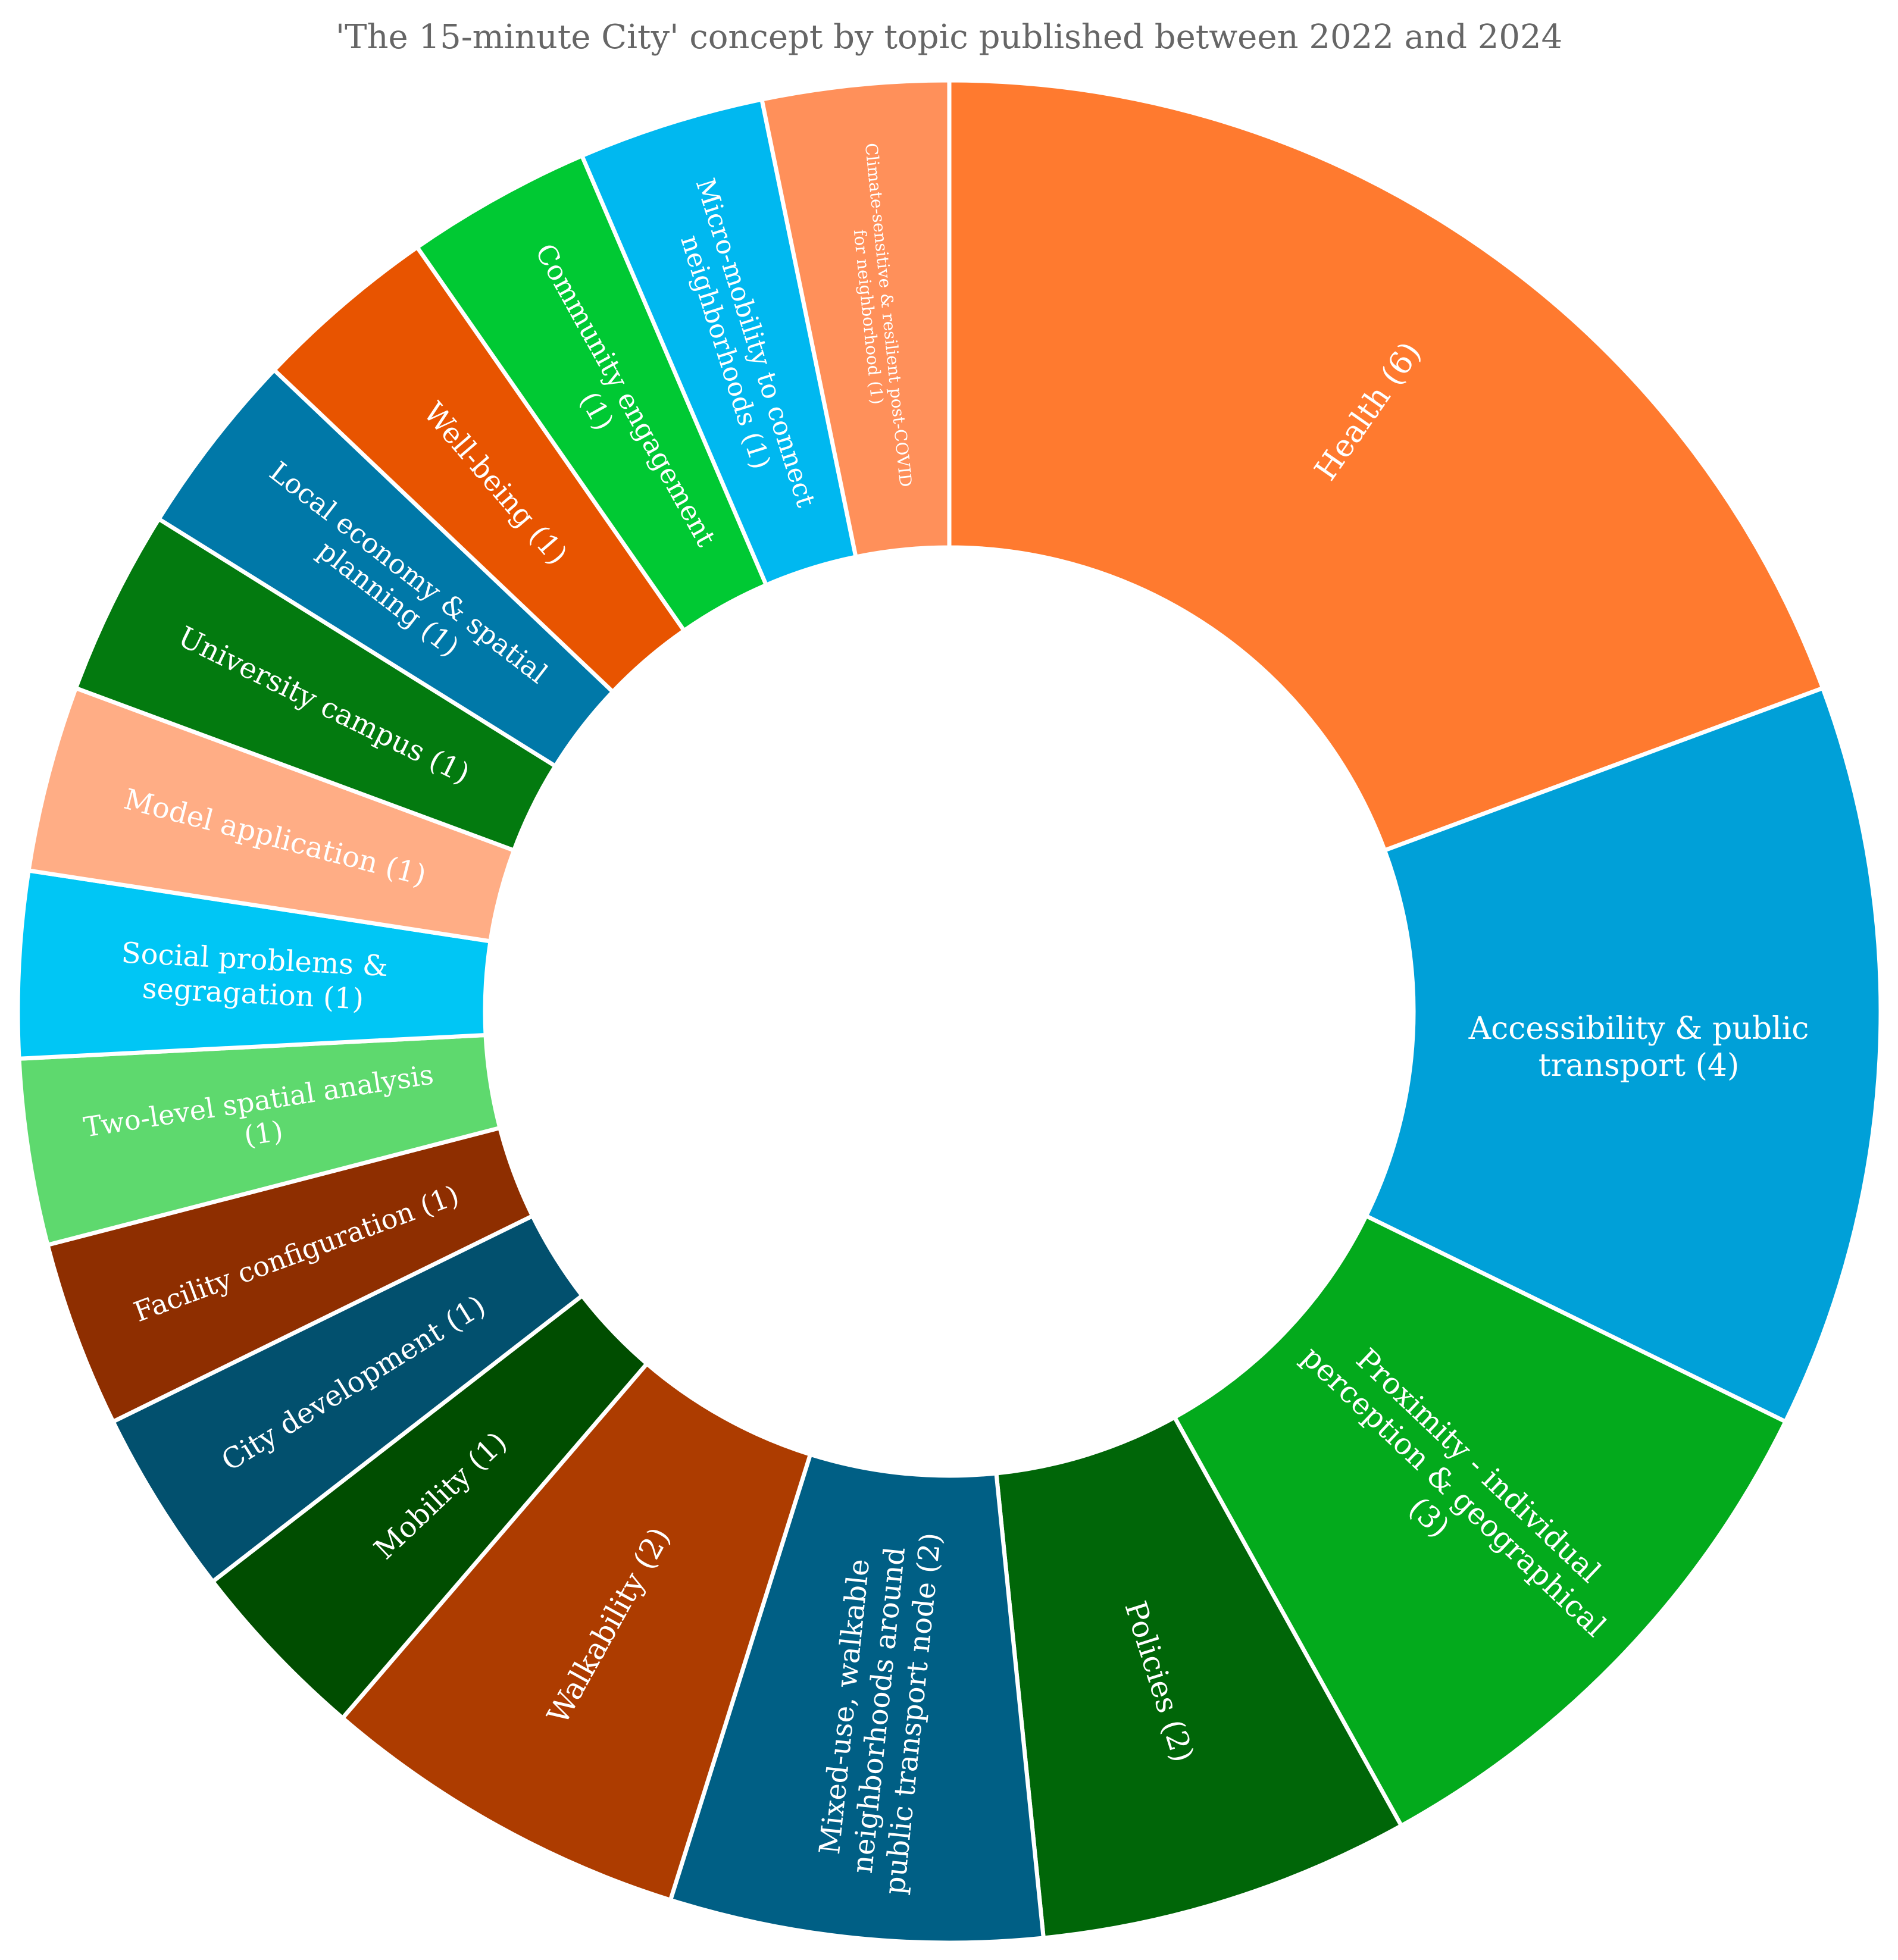 Image resolution: width=1898 pixels, height=1960 pixels. I want to click on slice-climate-sensitive-and-resilient-post-covid-for-neighborhood, so click(856, 319).